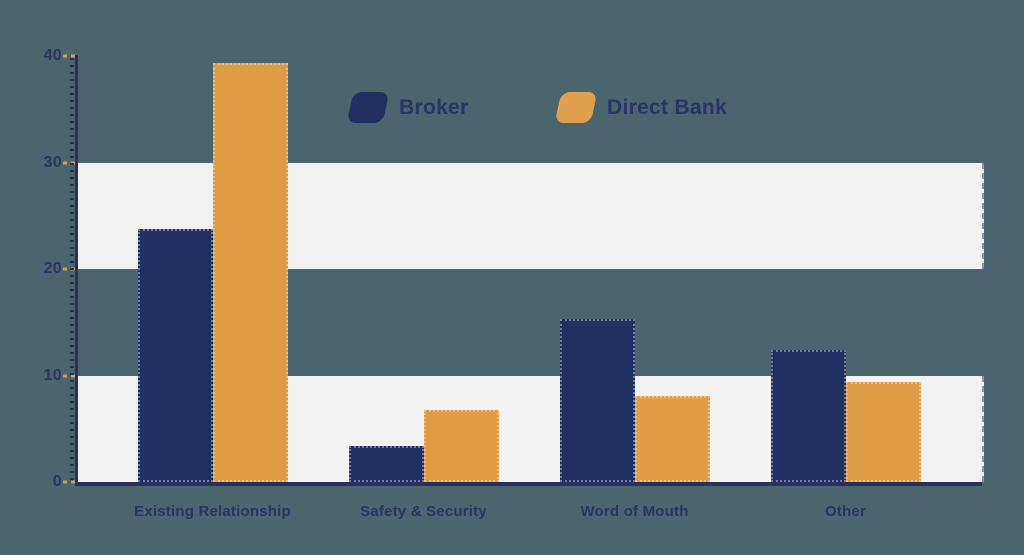 This screenshot has height=555, width=1024. I want to click on legend-item-direct-bank: Direct Bank, so click(641, 107).